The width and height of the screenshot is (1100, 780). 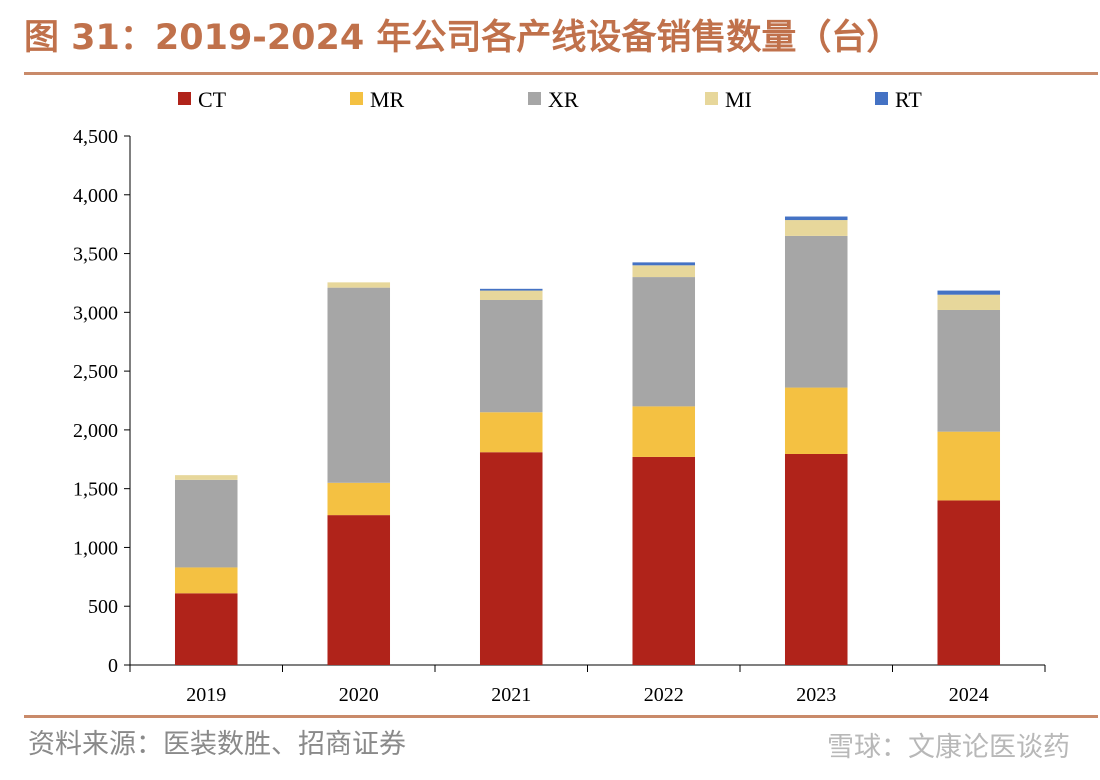 What do you see at coordinates (711, 98) in the screenshot?
I see `legend-swatch-mi` at bounding box center [711, 98].